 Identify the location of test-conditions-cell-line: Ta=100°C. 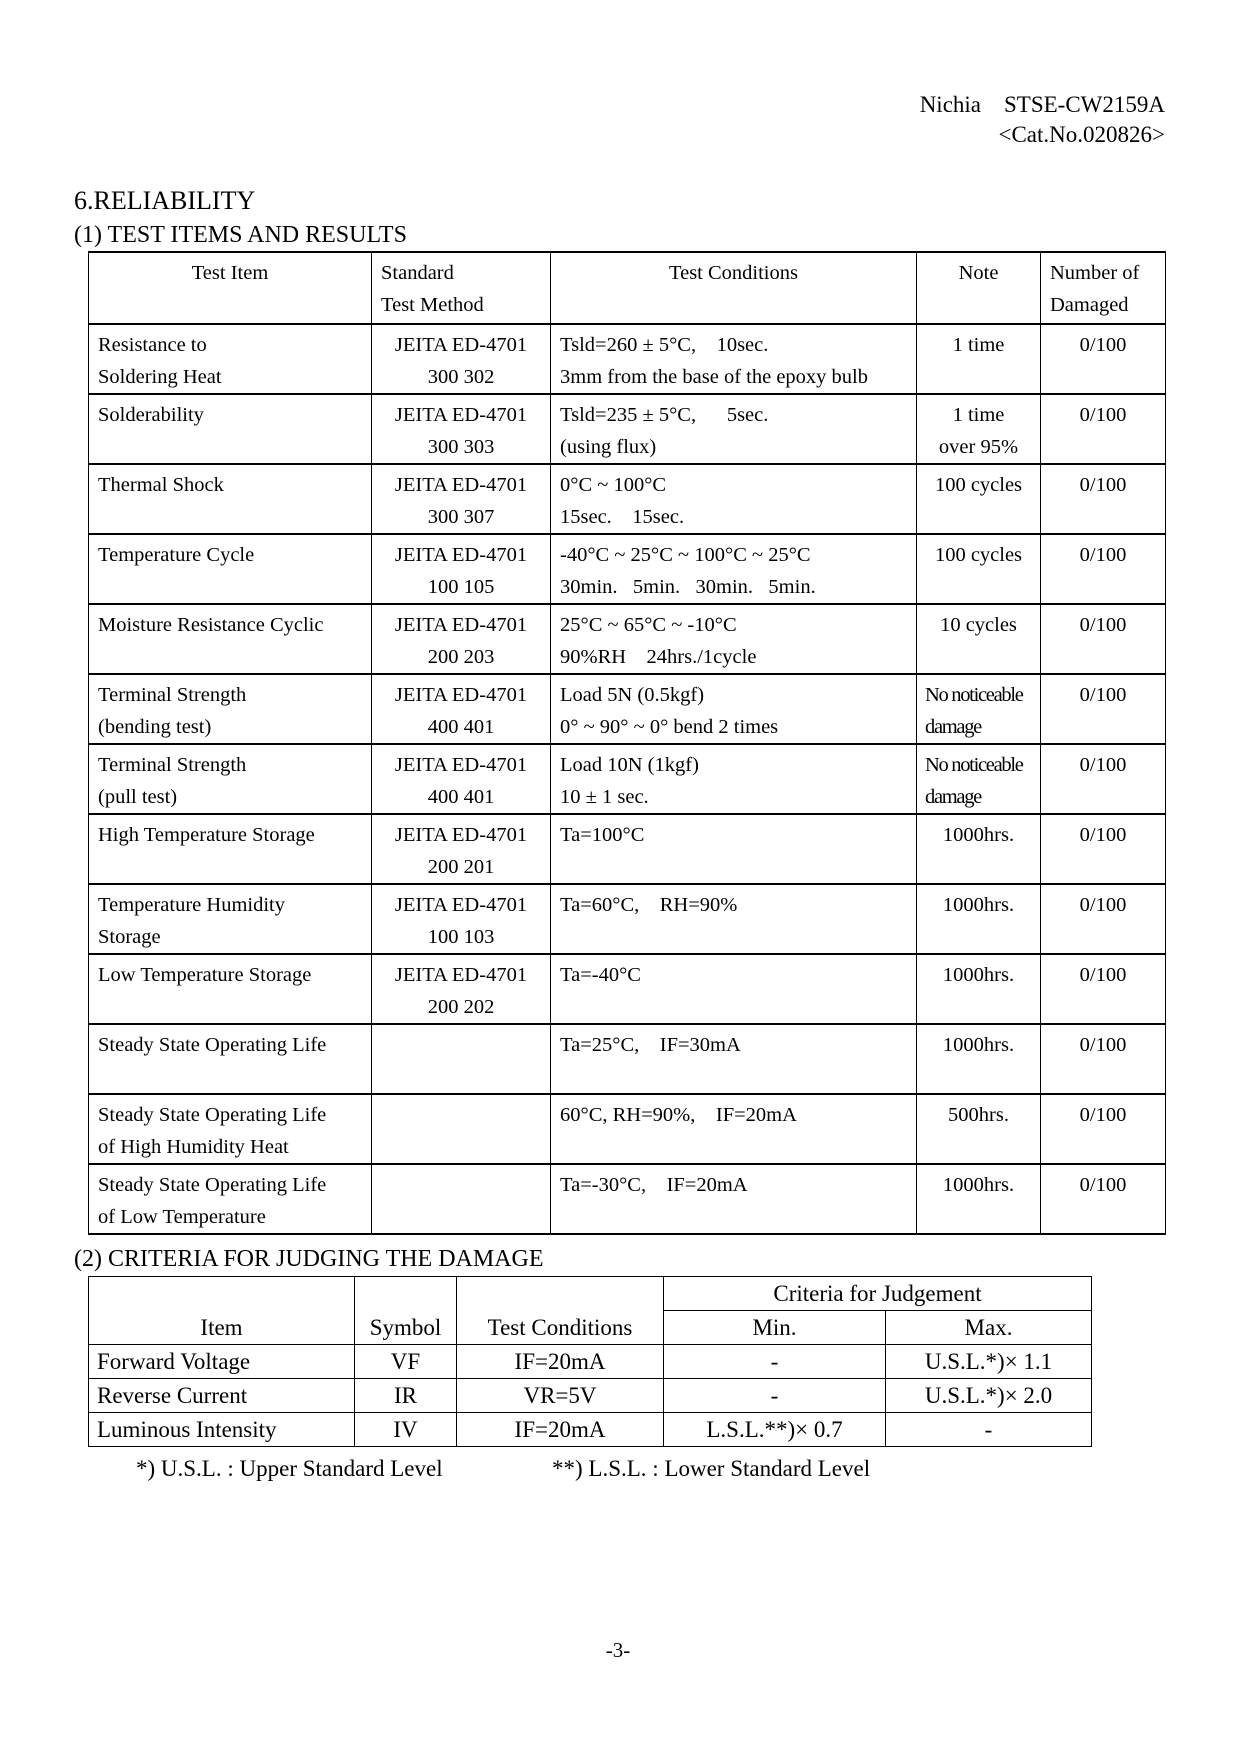
(602, 835).